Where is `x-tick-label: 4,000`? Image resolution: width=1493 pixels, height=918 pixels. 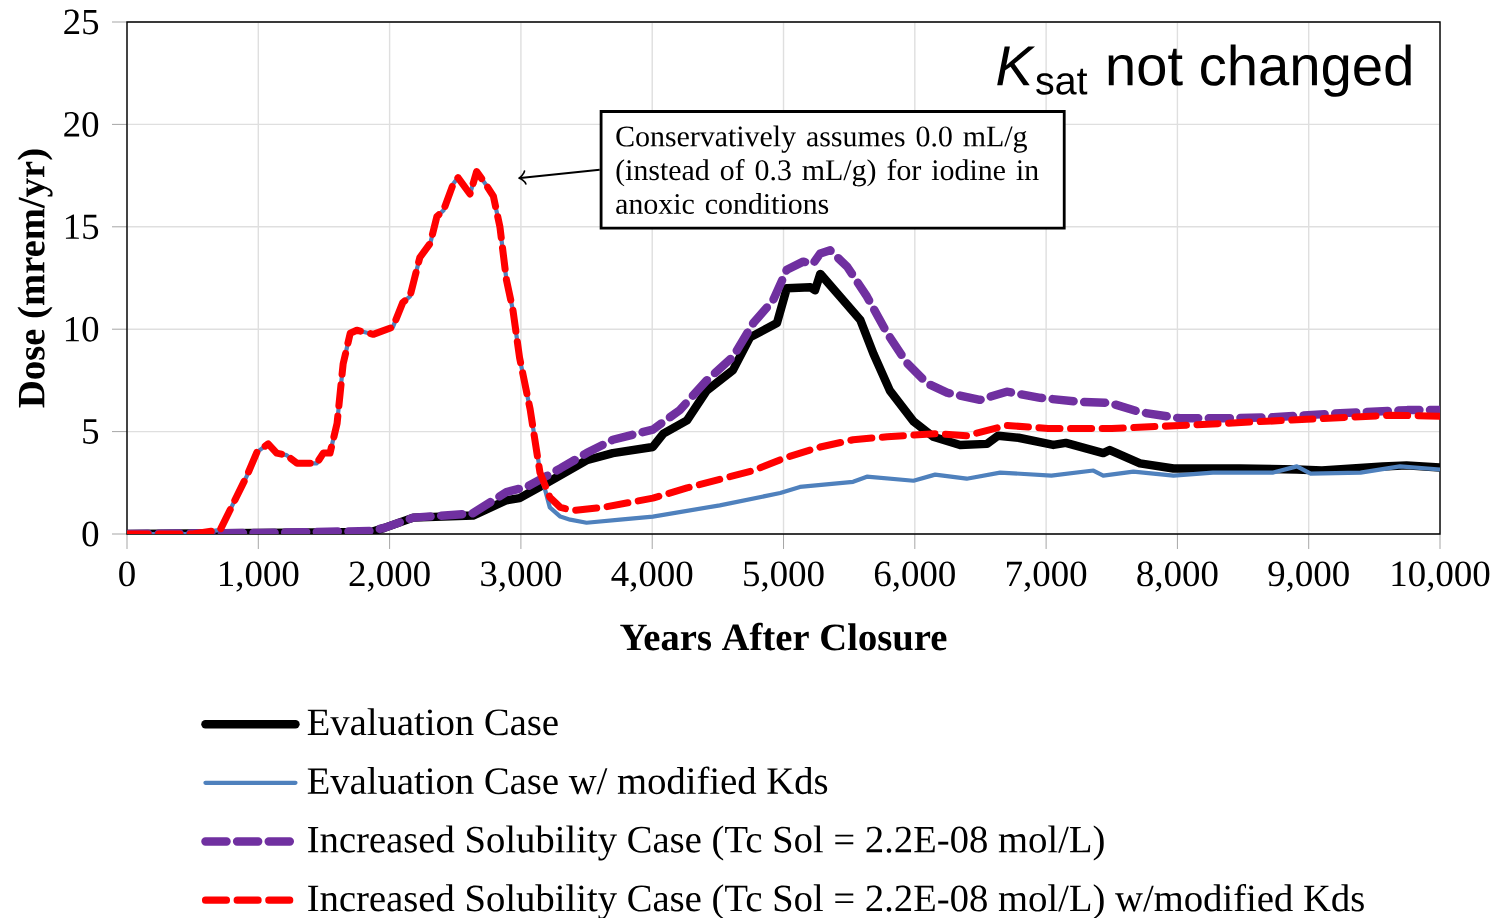 x-tick-label: 4,000 is located at coordinates (652, 576).